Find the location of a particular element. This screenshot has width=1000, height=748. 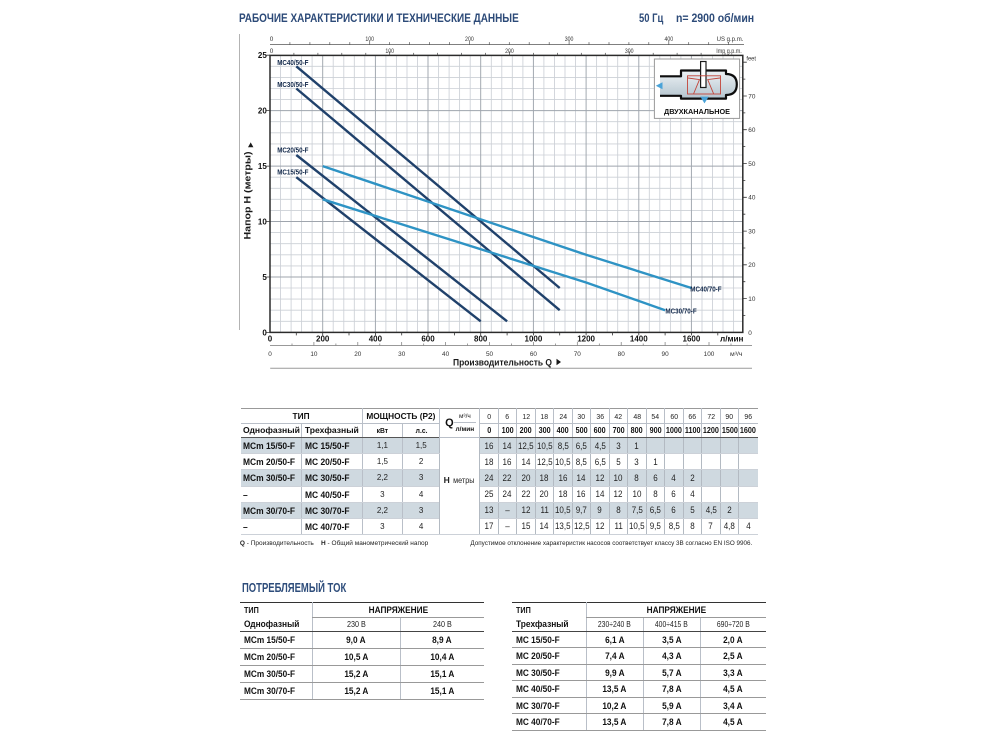

svg-text: MC40/70-F is located at coordinates (706, 289).